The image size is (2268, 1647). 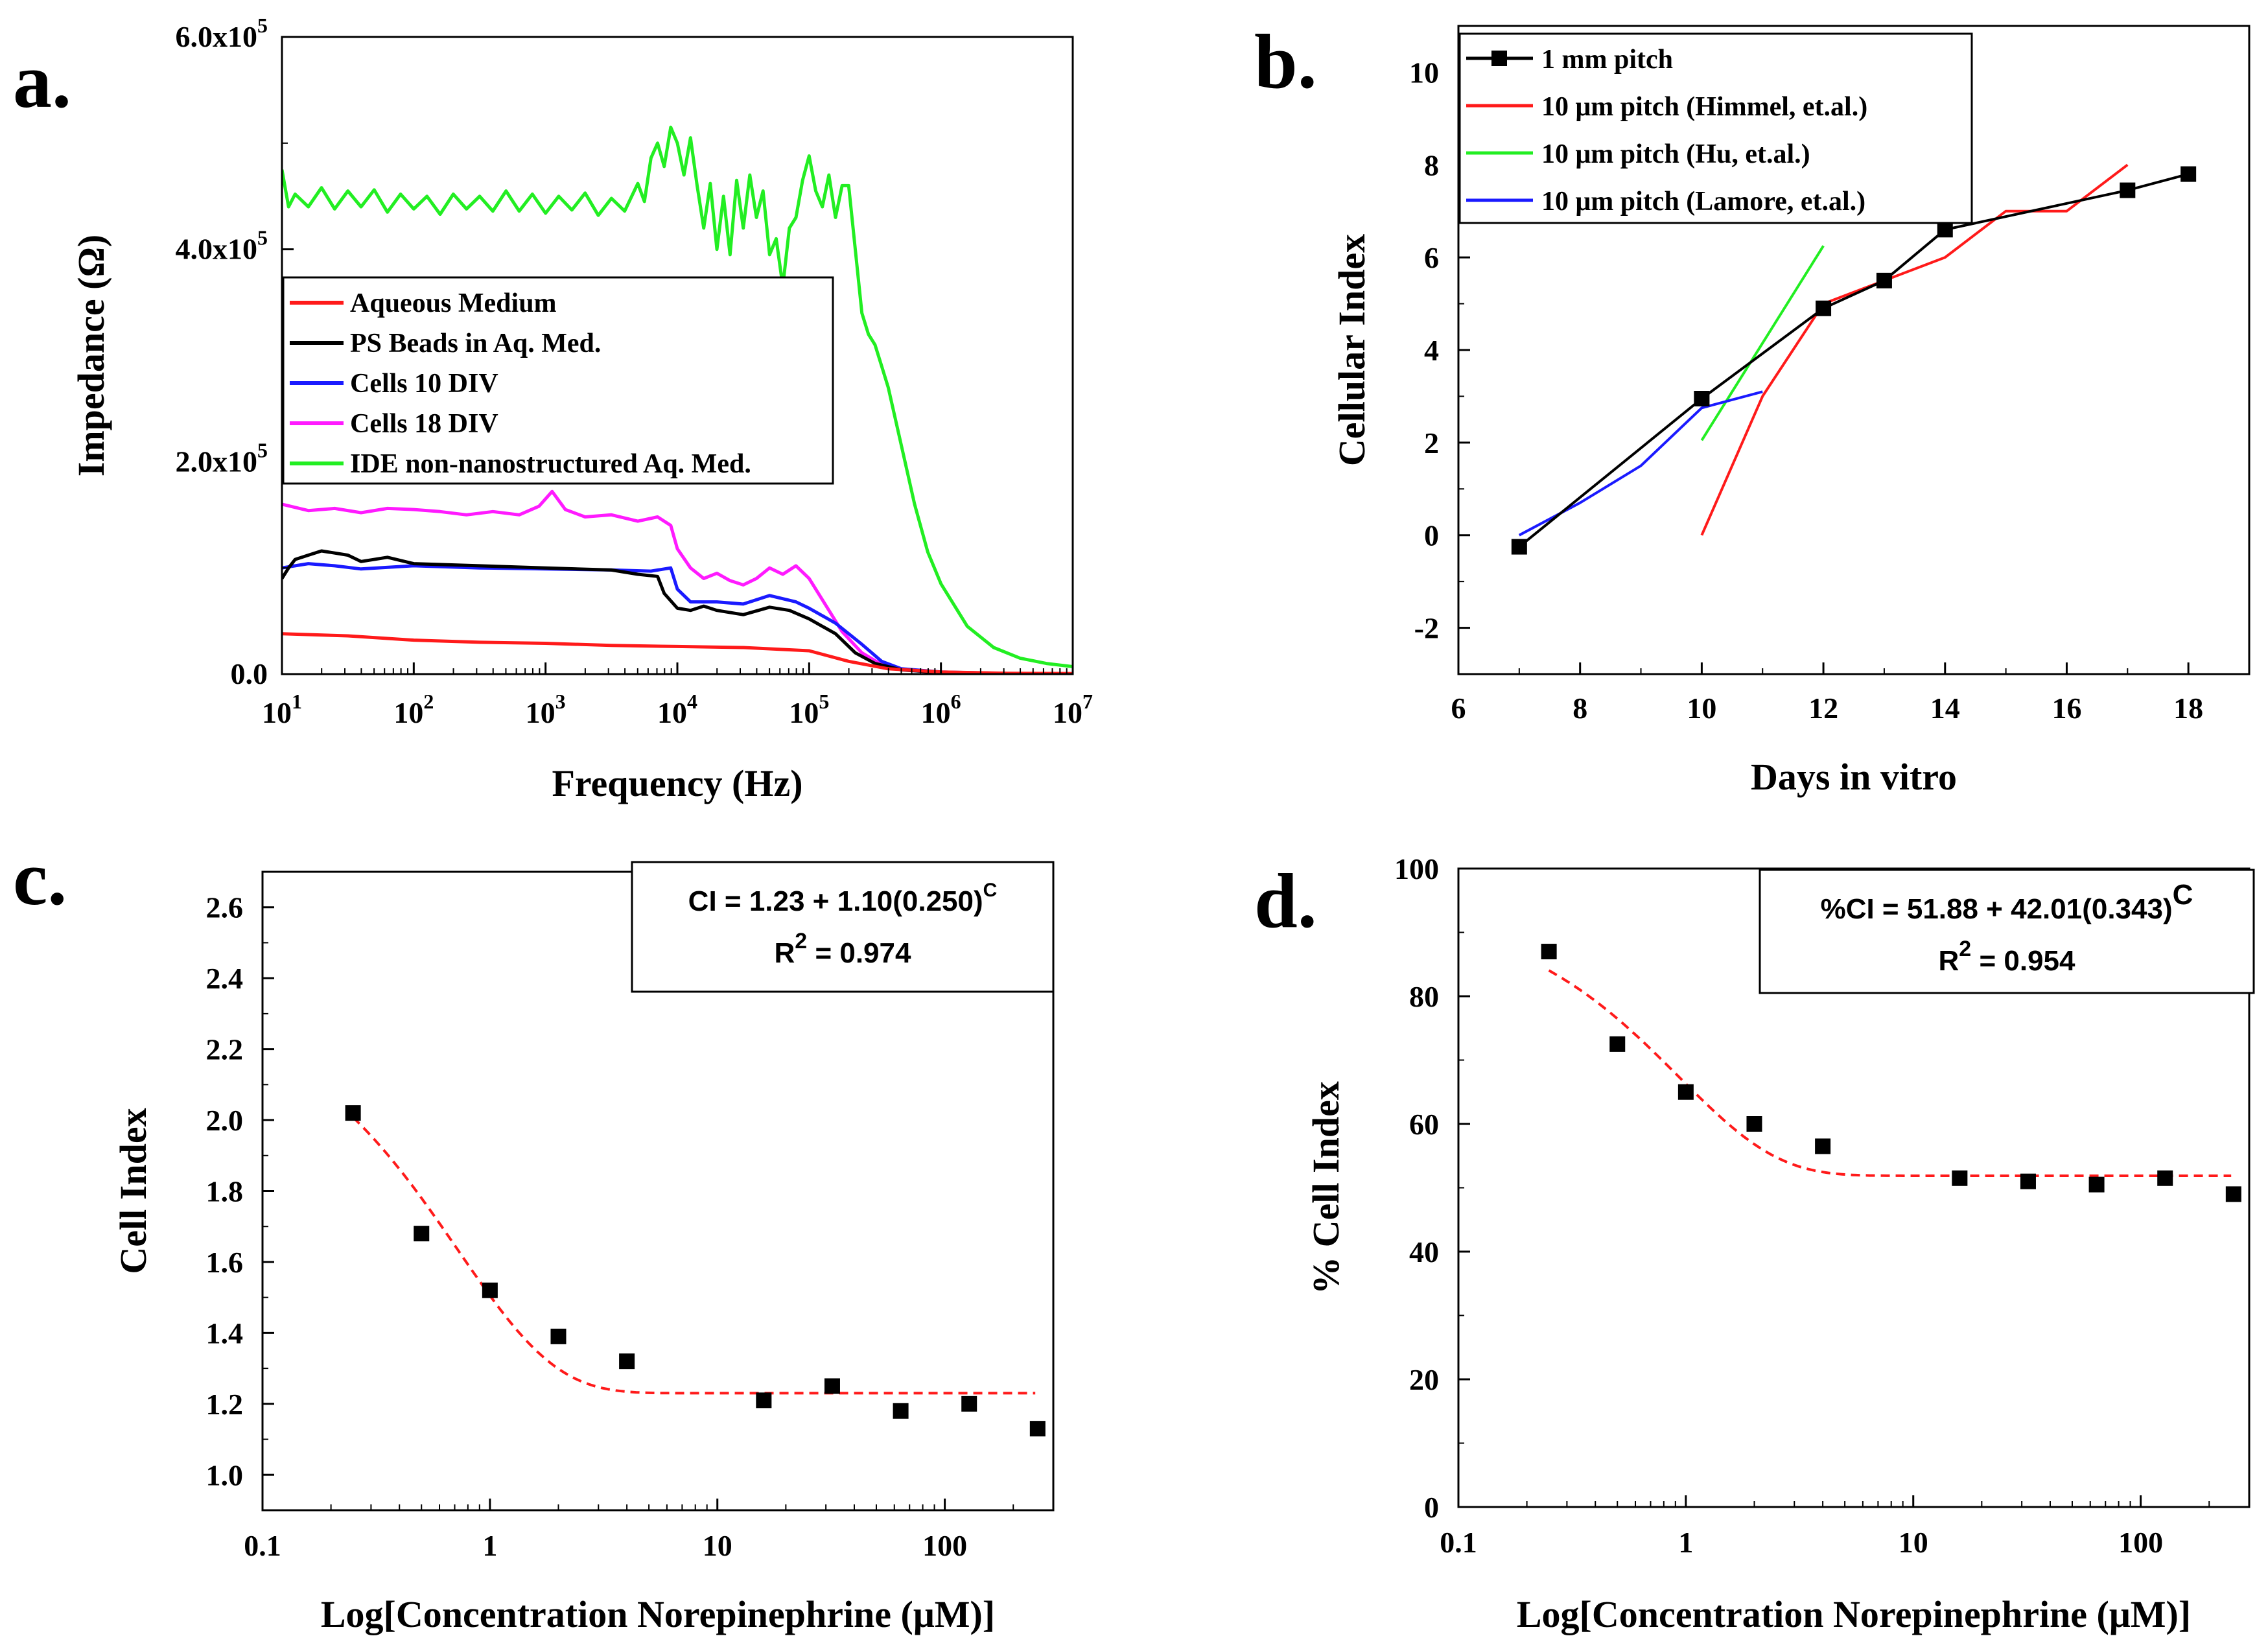 What do you see at coordinates (2023, 961) in the screenshot?
I see `r-squared-value: = 0.954` at bounding box center [2023, 961].